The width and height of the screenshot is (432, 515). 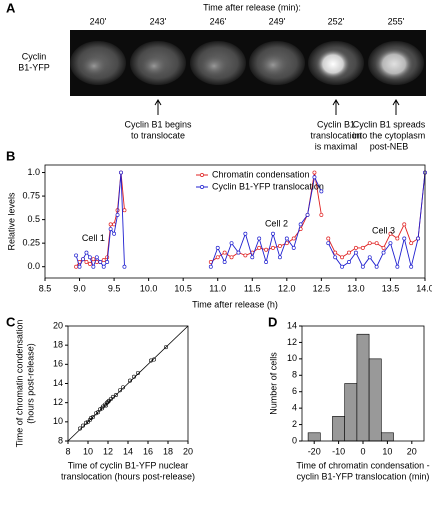 What do you see at coordinates (383, 230) in the screenshot?
I see `annotation: Cell 3` at bounding box center [383, 230].